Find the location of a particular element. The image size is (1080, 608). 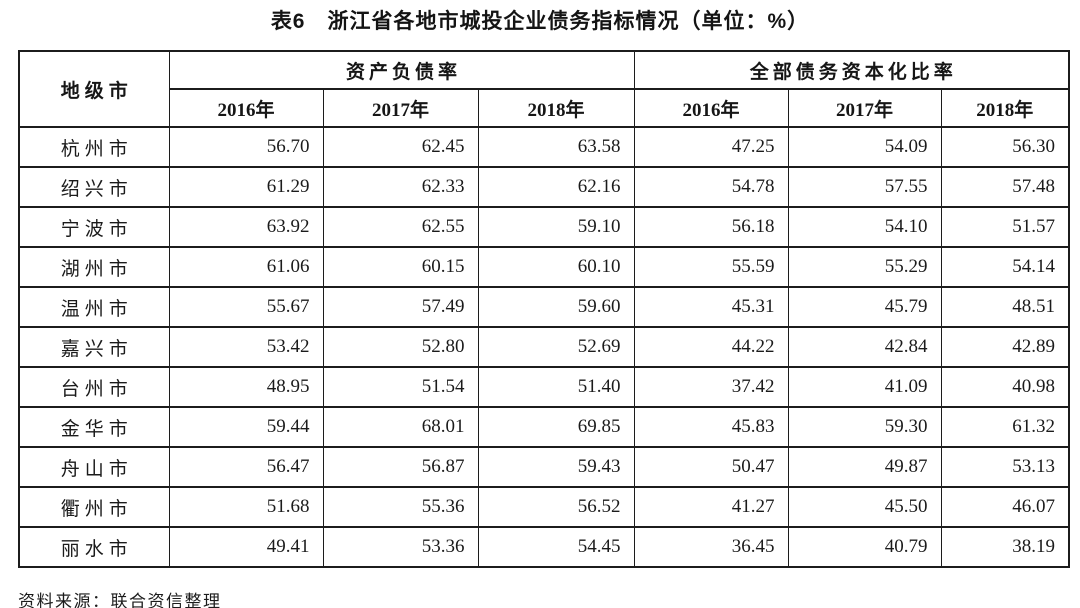

table-row: 金华市 59.44 68.01 69.85 45.83 59.30 61.32 is located at coordinates (544, 427).